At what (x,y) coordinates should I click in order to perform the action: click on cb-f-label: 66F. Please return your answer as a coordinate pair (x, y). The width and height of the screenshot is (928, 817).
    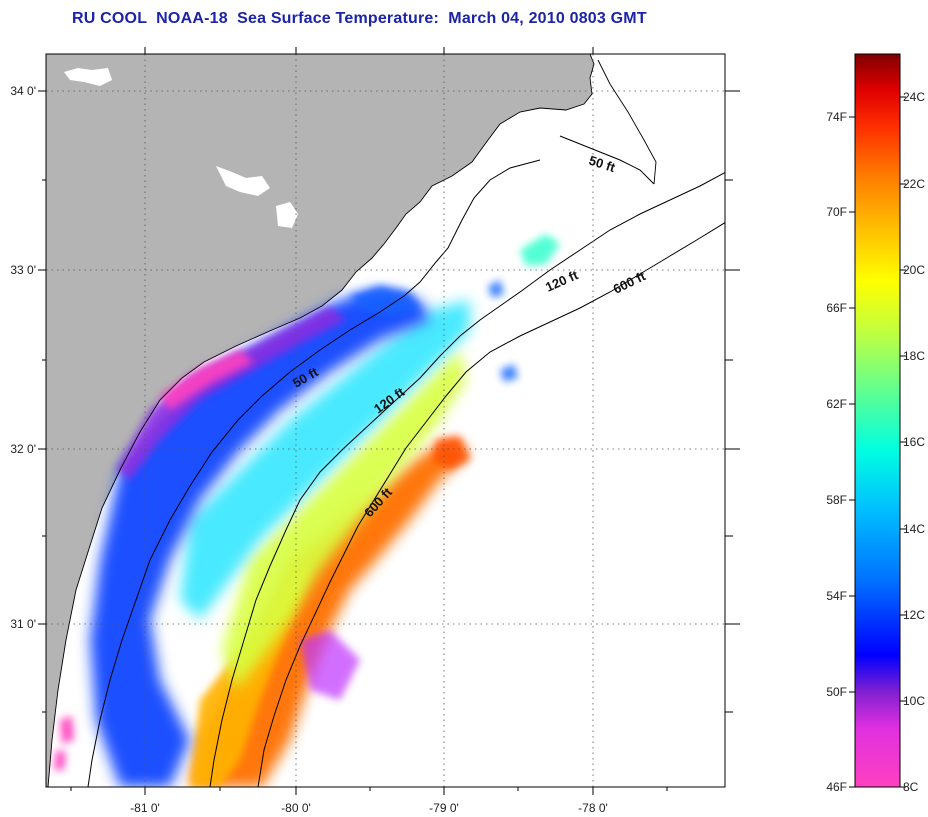
    Looking at the image, I should click on (836, 308).